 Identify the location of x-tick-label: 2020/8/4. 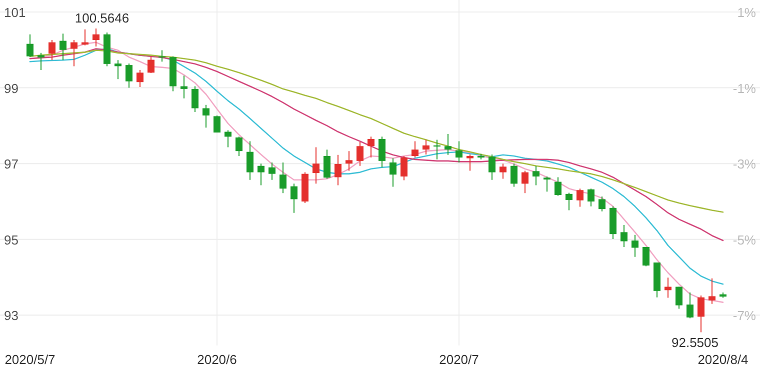
(723, 359).